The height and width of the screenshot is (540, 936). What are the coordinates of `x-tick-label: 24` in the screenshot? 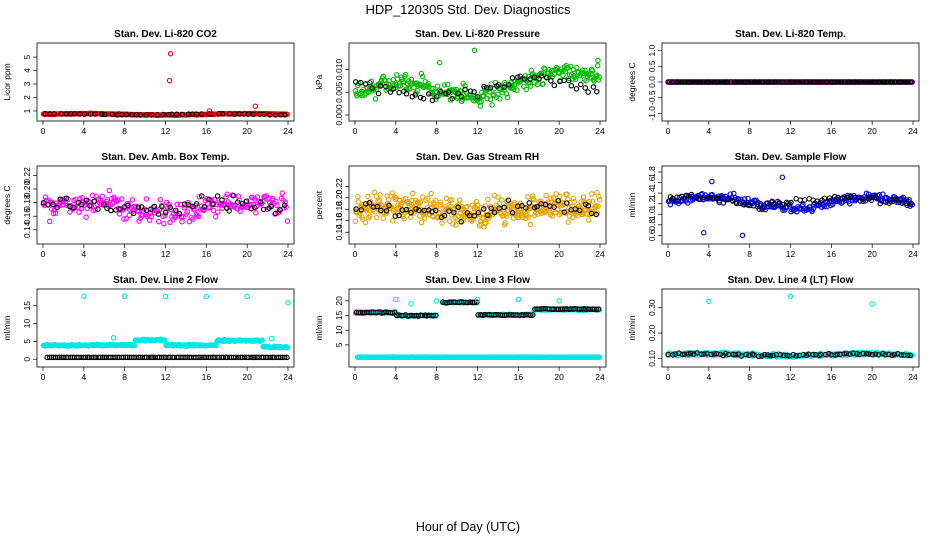 It's located at (913, 254).